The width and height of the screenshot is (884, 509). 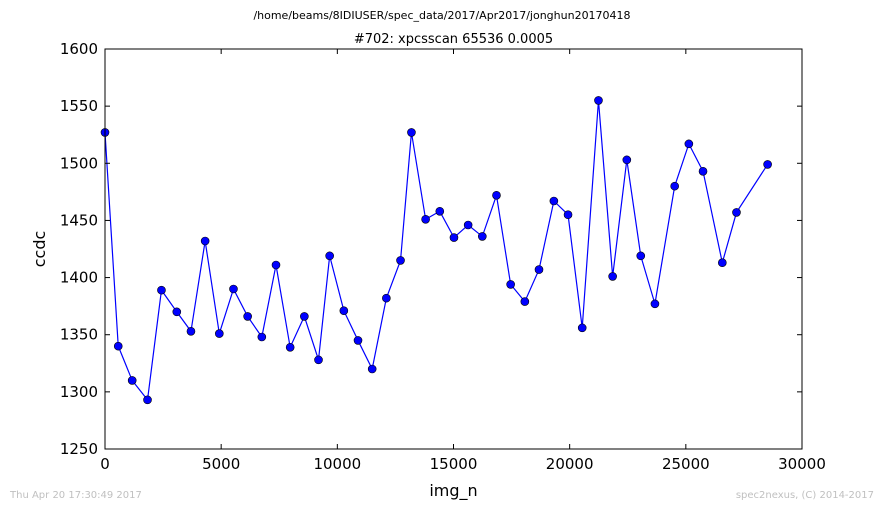 What do you see at coordinates (570, 464) in the screenshot?
I see `x-tick-label: 20000` at bounding box center [570, 464].